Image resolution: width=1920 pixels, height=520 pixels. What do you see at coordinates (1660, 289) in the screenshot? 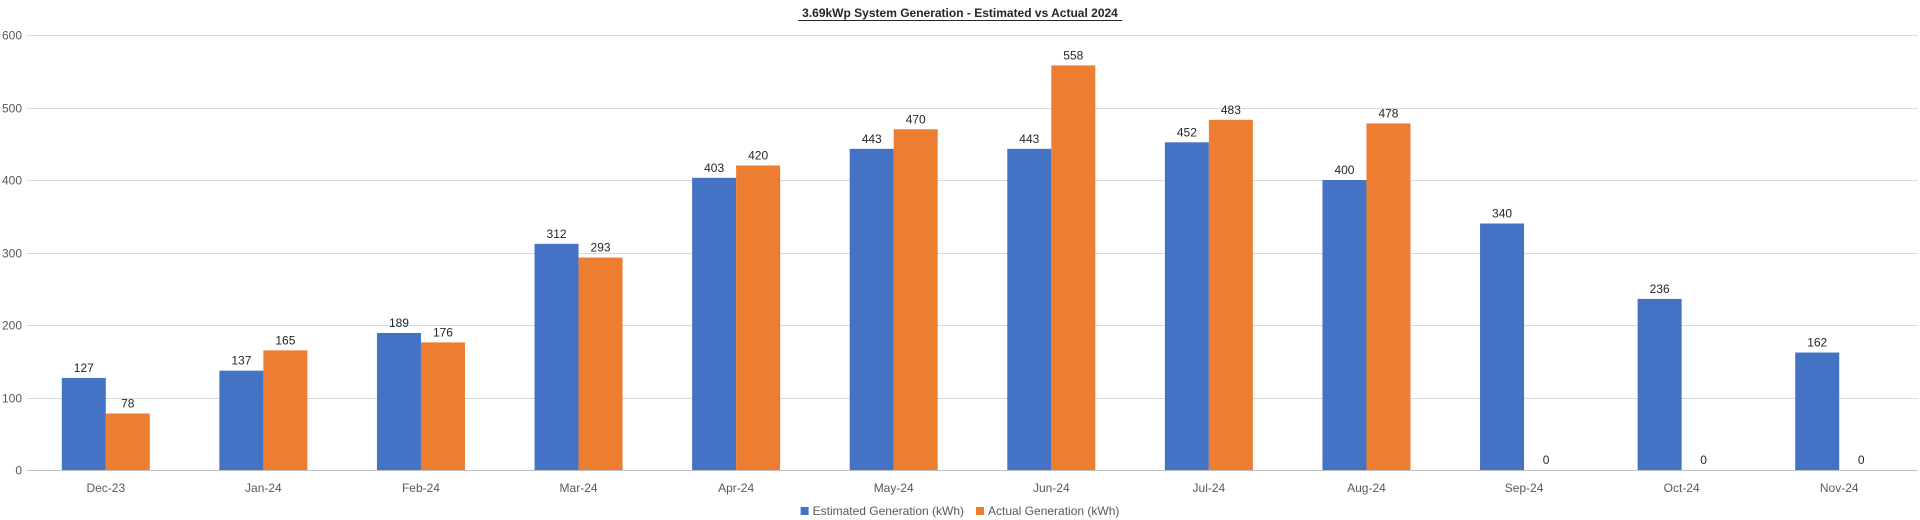
I see `data-label-estimated-oct-24: 236` at bounding box center [1660, 289].